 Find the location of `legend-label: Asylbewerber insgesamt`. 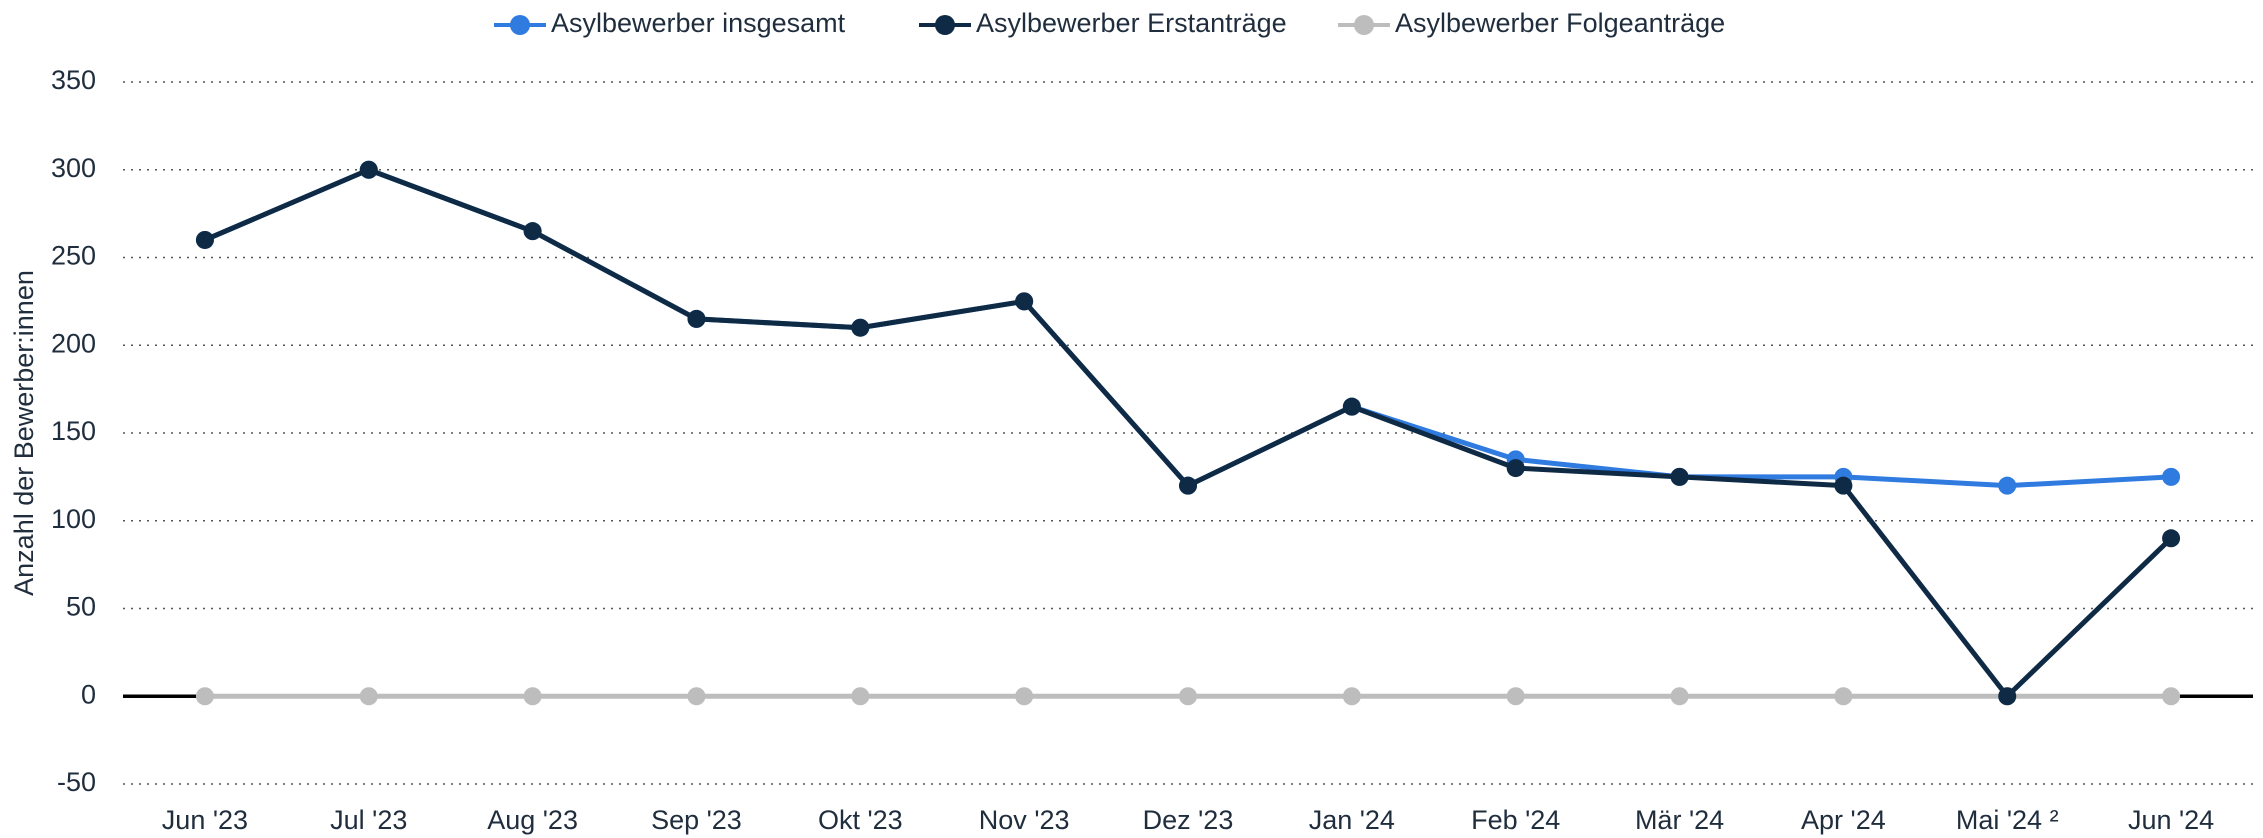

legend-label: Asylbewerber insgesamt is located at coordinates (698, 23).